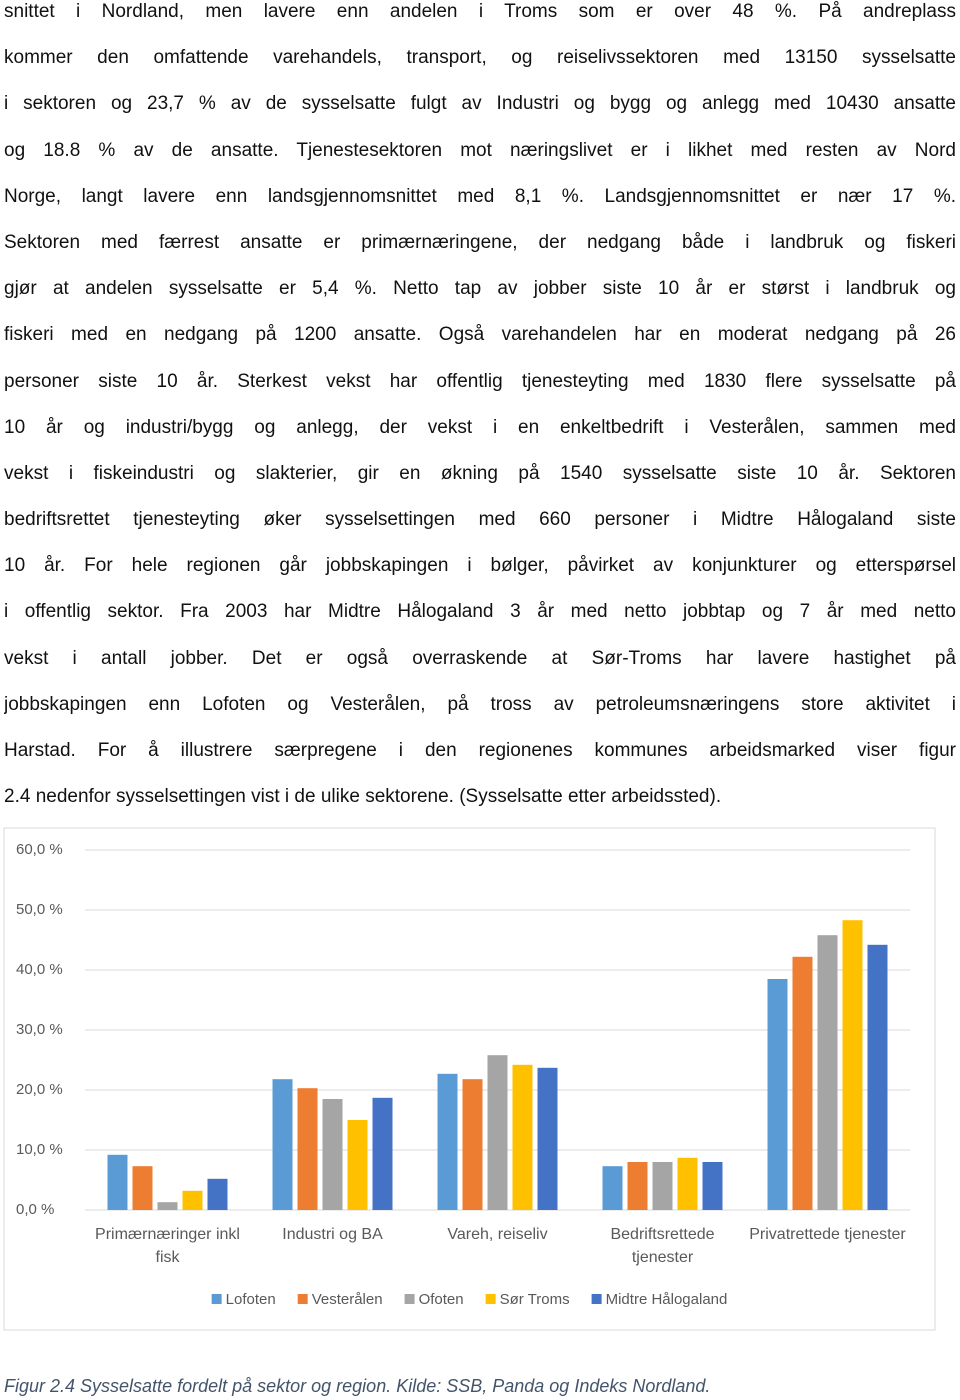 This screenshot has height=1400, width=960. What do you see at coordinates (39, 849) in the screenshot?
I see `y-tick-label: 60,0 %` at bounding box center [39, 849].